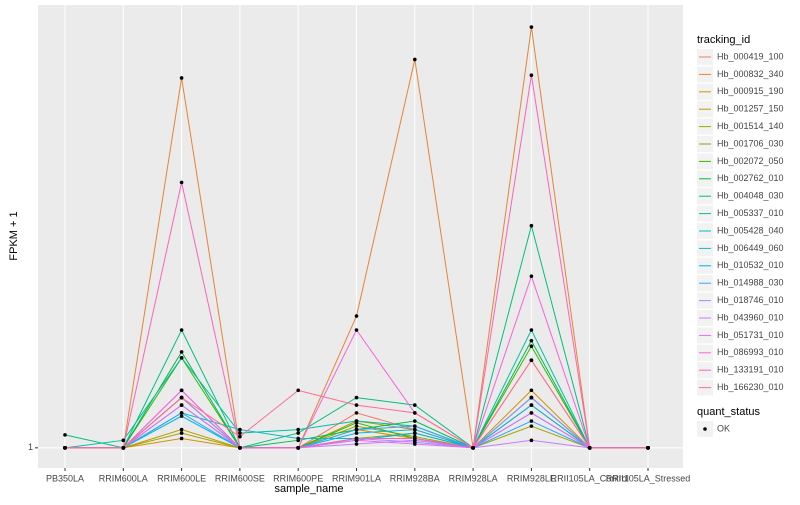 This screenshot has height=505, width=800. Describe the element at coordinates (308, 489) in the screenshot. I see `x-axis-title: sample_name` at that location.